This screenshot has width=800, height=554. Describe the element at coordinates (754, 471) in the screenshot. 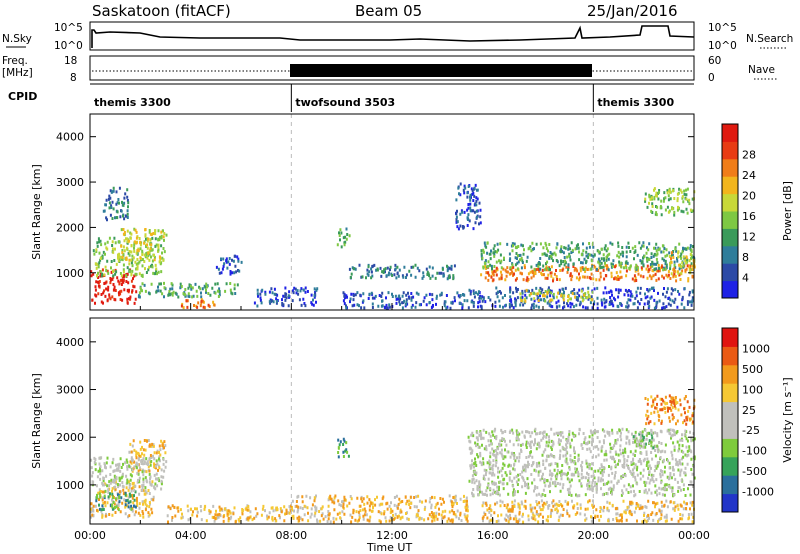

I see `velocity-colorbar-tick: -500` at that location.